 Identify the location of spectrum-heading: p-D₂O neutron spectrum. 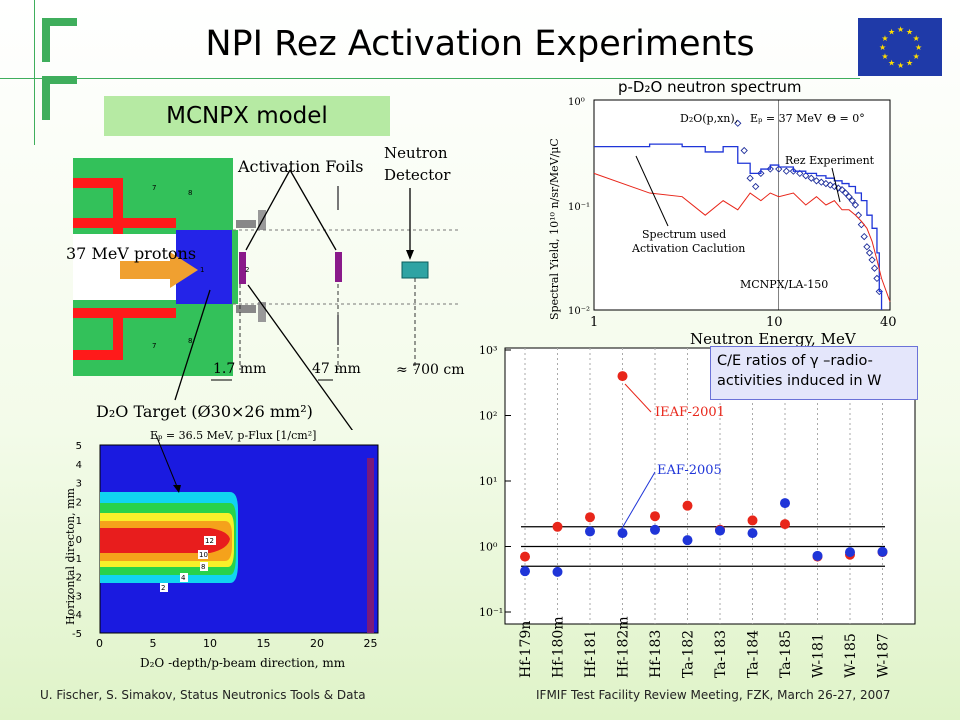
(710, 87).